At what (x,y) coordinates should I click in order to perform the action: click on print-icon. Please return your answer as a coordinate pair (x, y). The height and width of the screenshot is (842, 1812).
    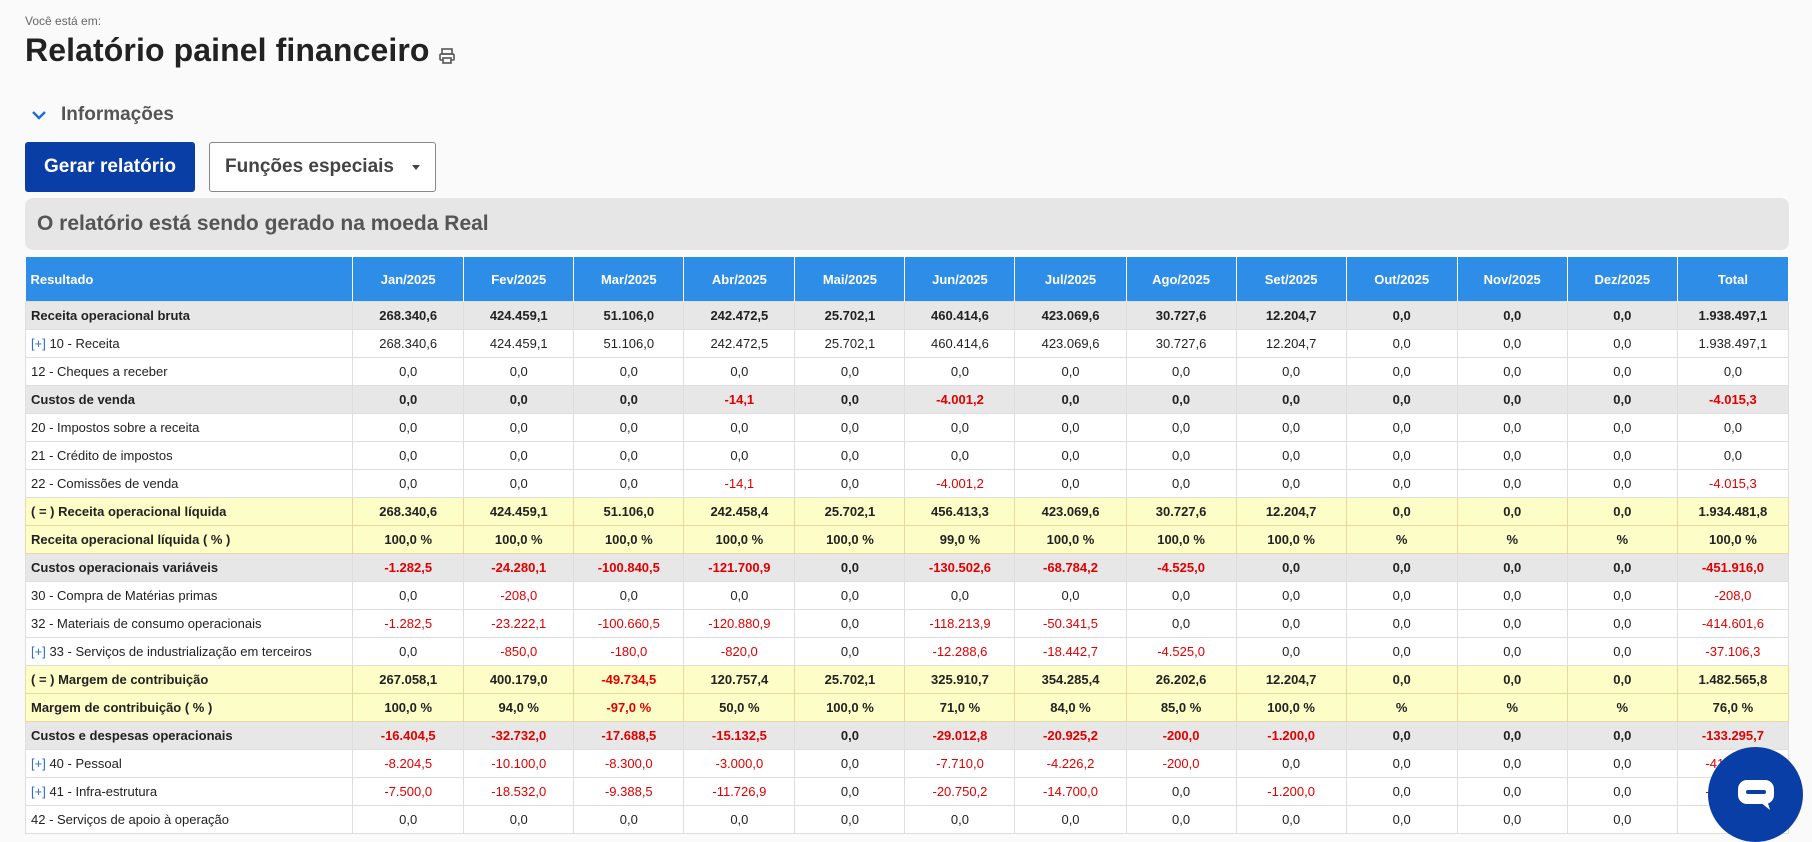
    Looking at the image, I should click on (447, 56).